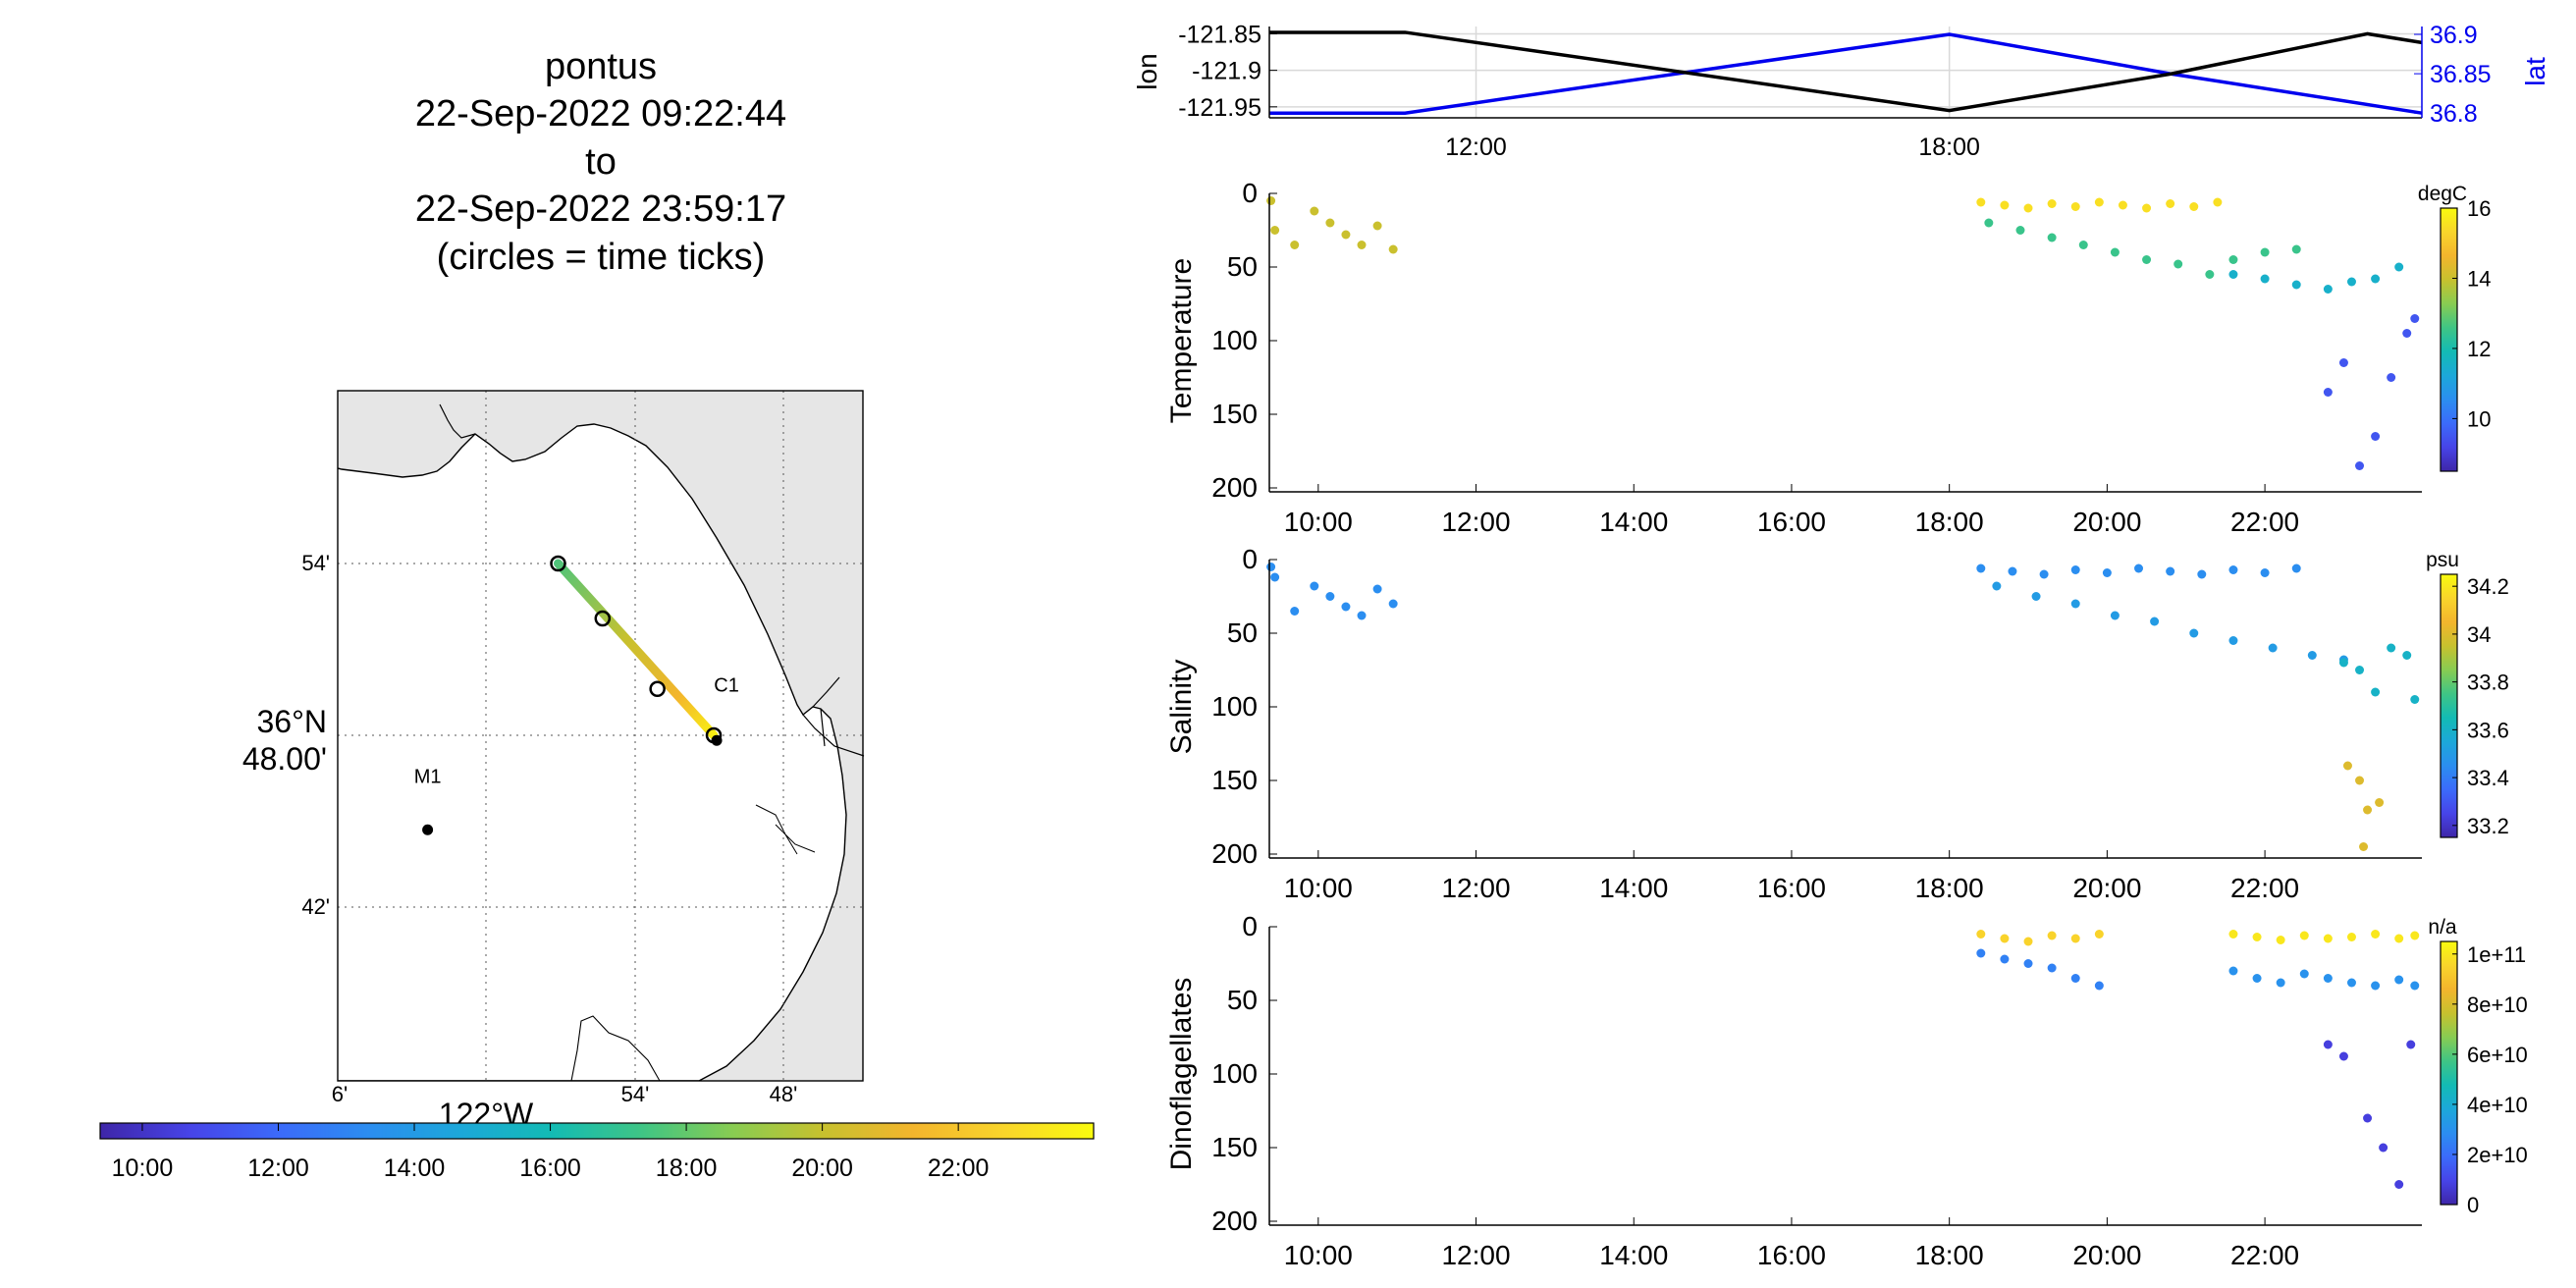 This screenshot has width=2576, height=1288. Describe the element at coordinates (2479, 278) in the screenshot. I see `colorbar-tick-label: 14` at that location.